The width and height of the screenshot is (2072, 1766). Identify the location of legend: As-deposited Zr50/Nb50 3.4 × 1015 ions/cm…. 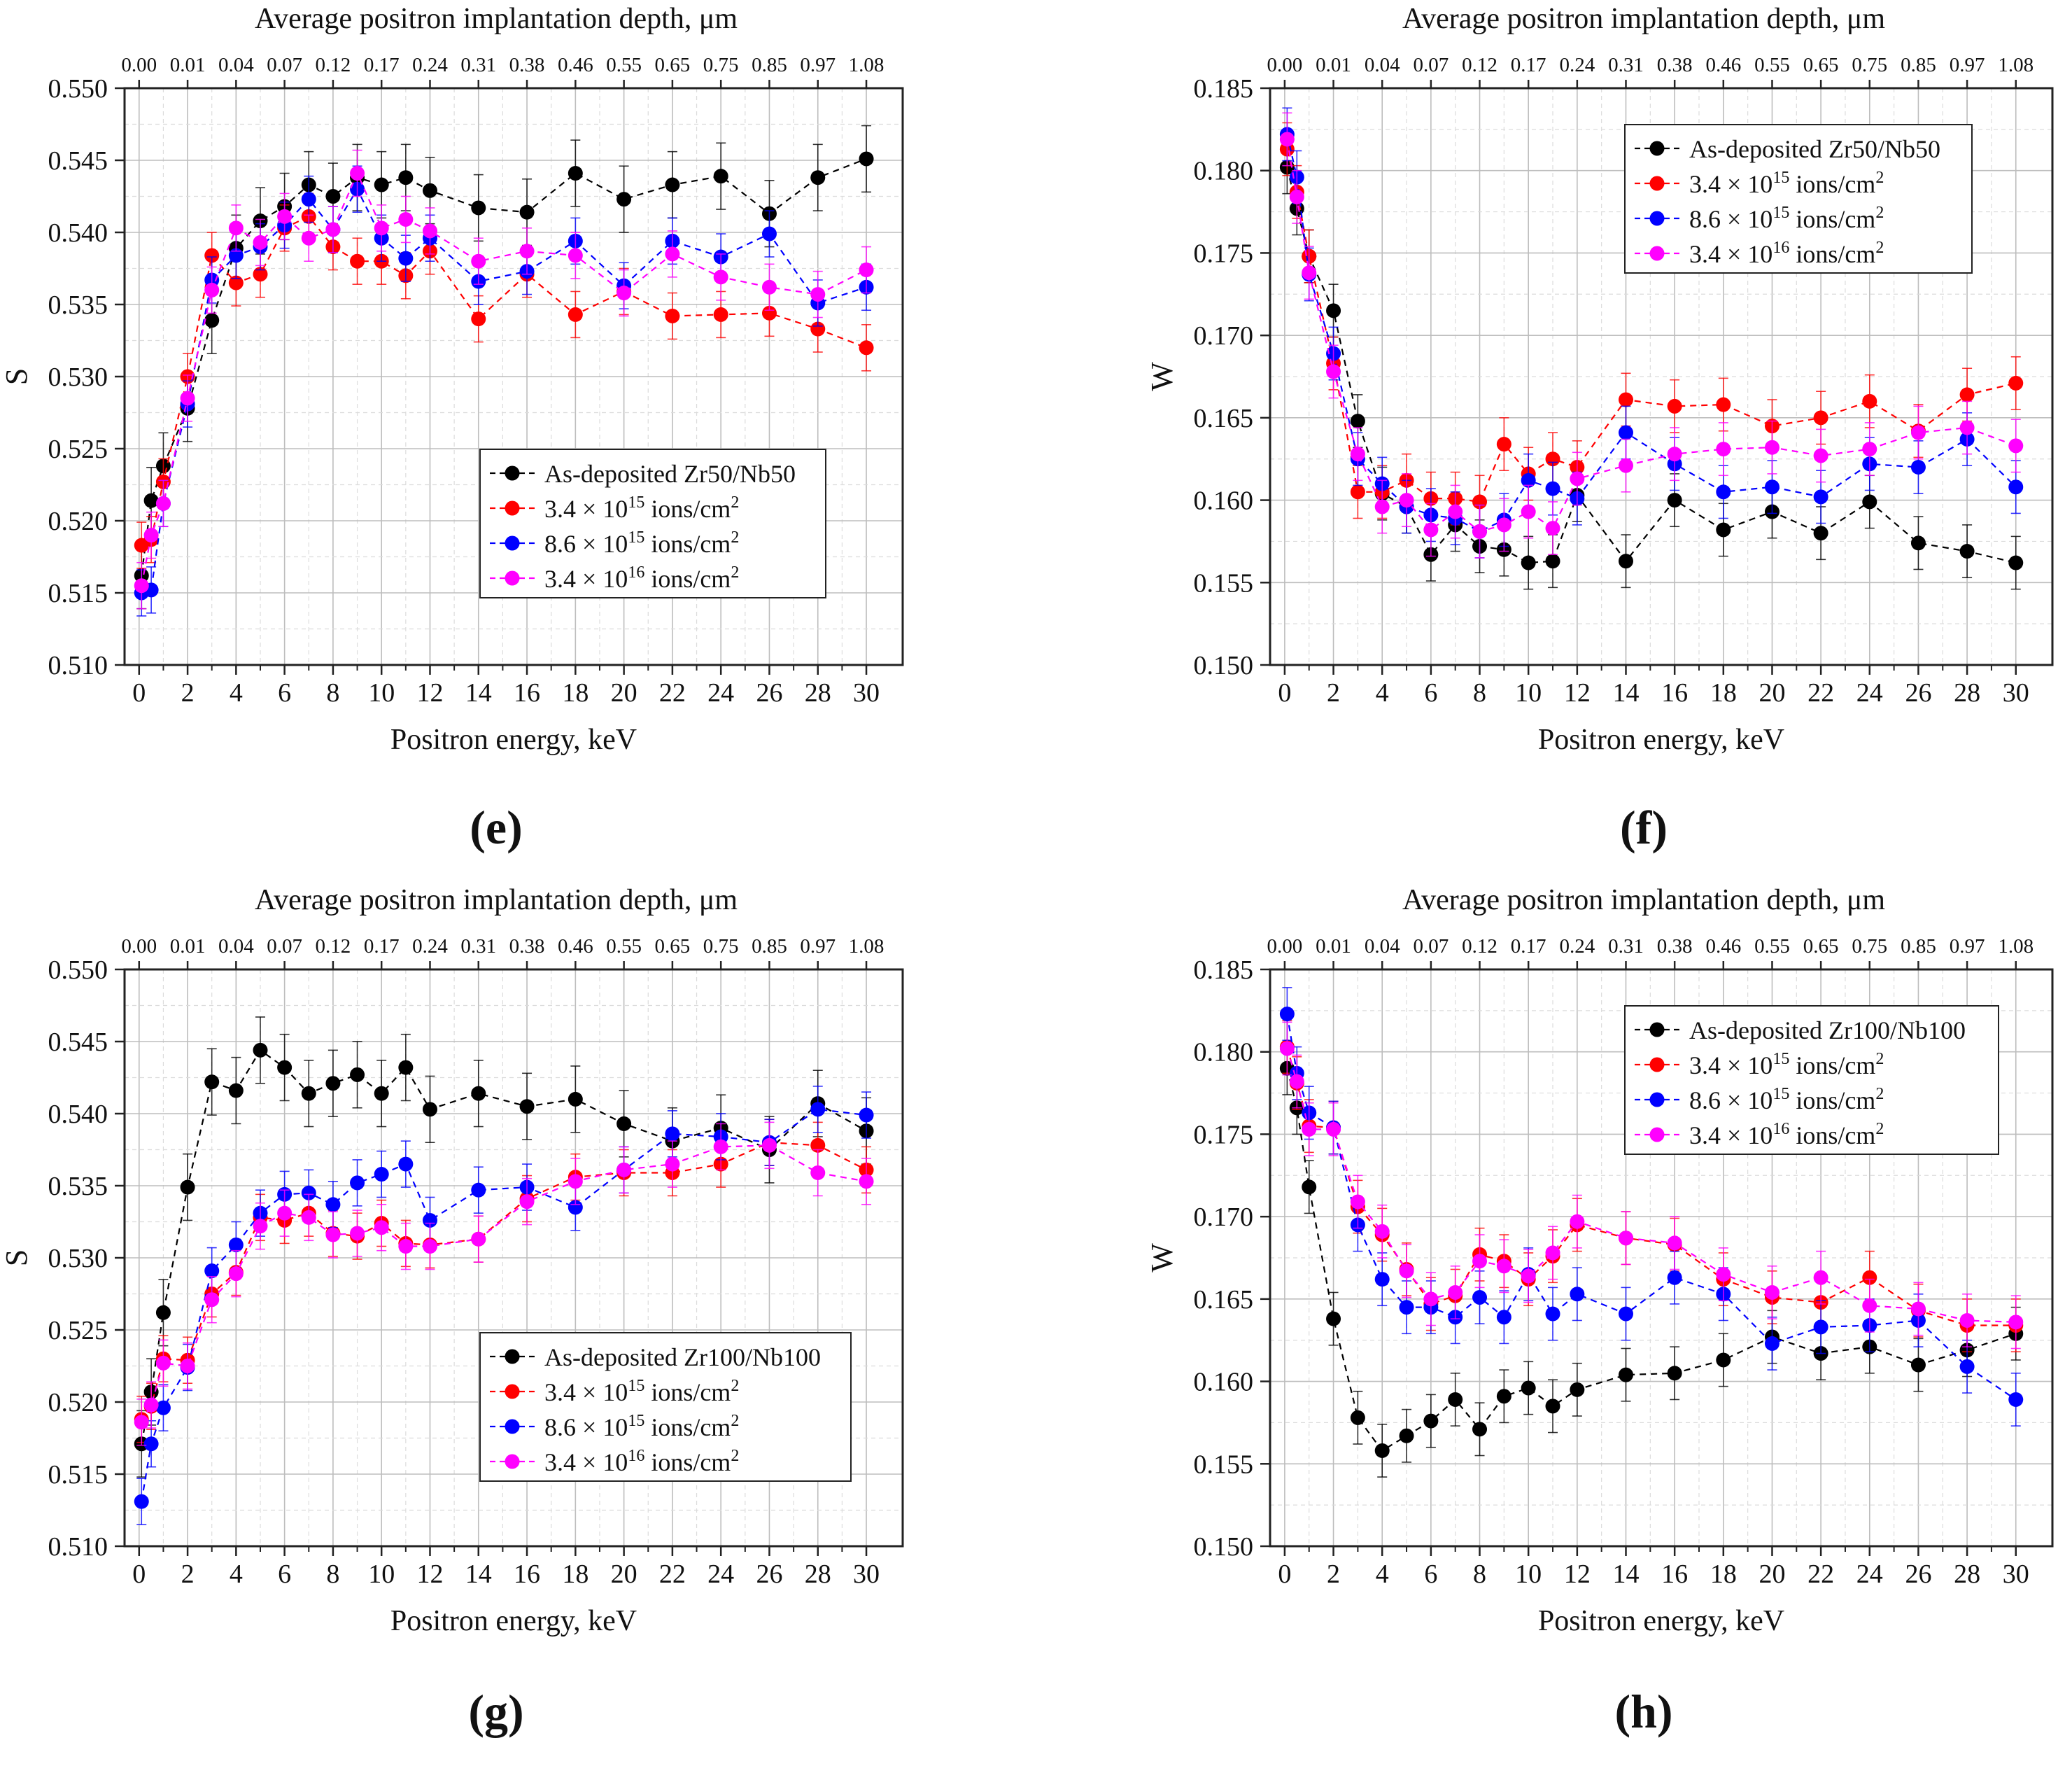
(1798, 199).